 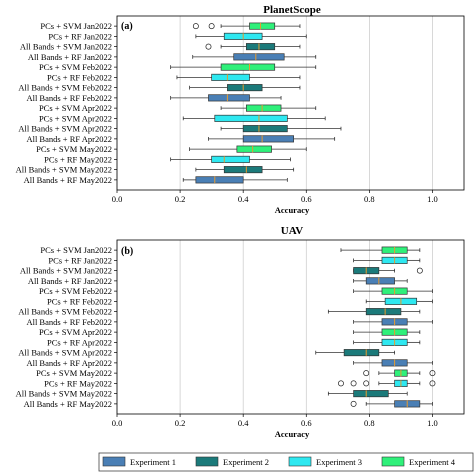 I want to click on panel-label: (b), so click(x=127, y=251).